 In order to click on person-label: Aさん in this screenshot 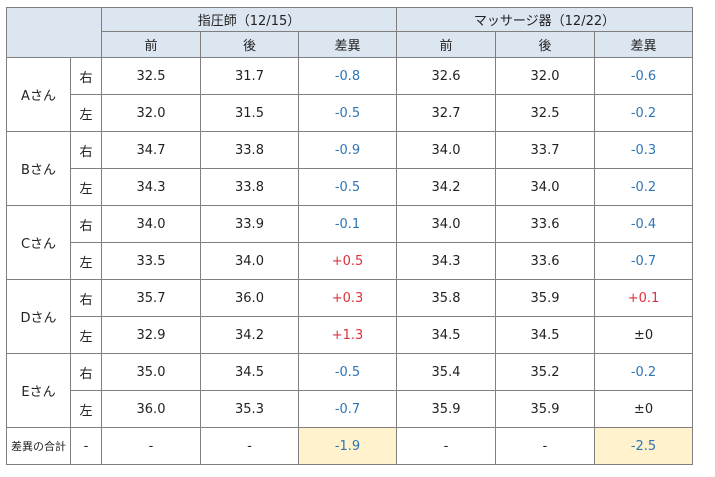, I will do `click(38, 94)`.